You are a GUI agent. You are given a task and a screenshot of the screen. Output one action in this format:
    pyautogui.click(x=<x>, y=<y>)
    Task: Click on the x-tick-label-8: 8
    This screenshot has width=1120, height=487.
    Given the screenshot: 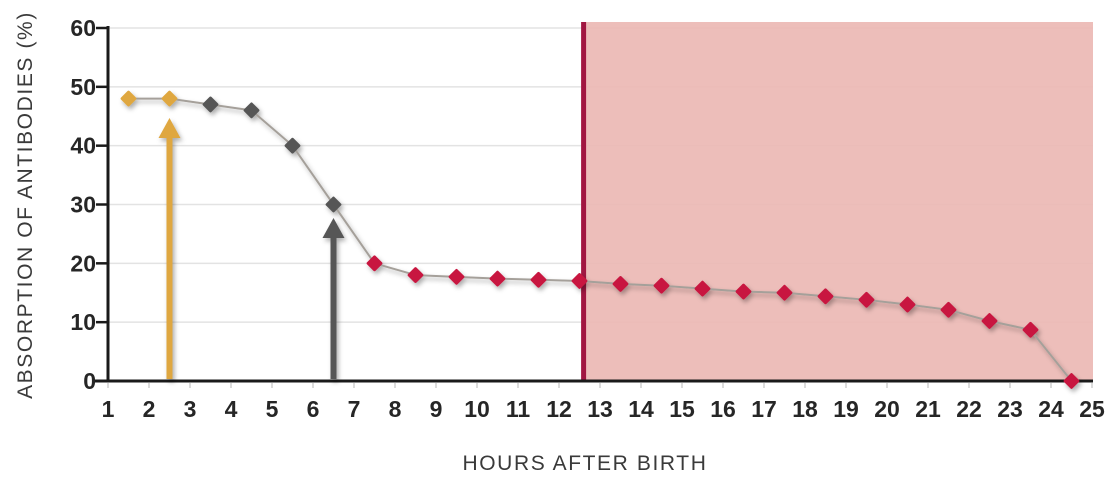 What is the action you would take?
    pyautogui.click(x=395, y=409)
    